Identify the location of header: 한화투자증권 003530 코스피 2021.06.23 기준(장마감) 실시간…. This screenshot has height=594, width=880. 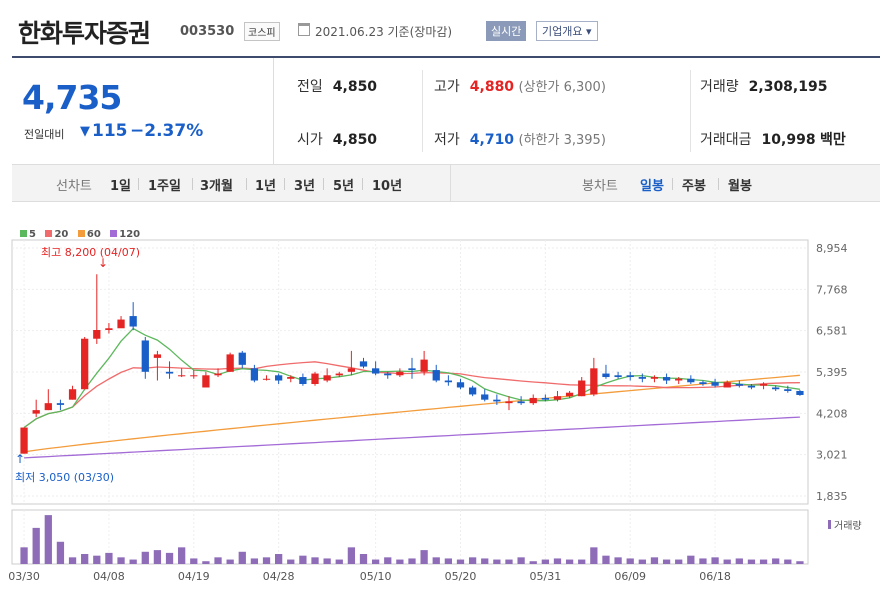
(440, 26).